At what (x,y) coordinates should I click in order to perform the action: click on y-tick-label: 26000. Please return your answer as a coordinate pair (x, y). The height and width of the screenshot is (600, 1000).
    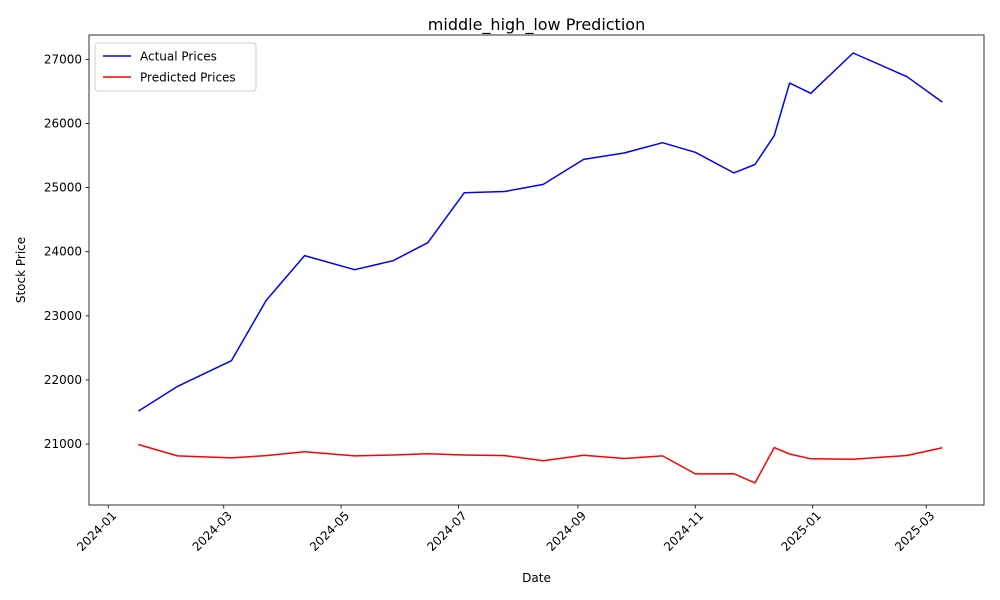
    Looking at the image, I should click on (63, 123).